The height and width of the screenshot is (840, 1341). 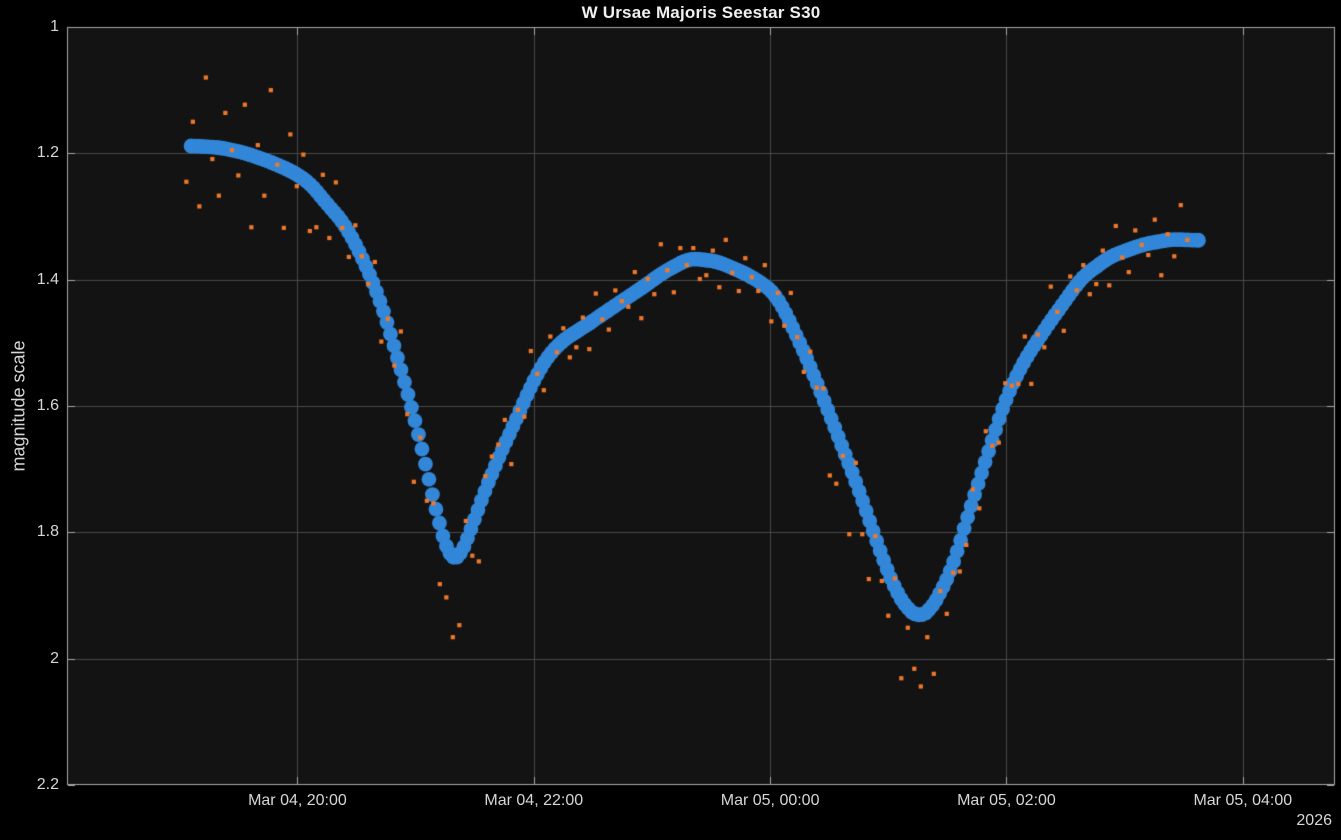 What do you see at coordinates (770, 800) in the screenshot?
I see `x-tick-label: Mar 05, 00:00` at bounding box center [770, 800].